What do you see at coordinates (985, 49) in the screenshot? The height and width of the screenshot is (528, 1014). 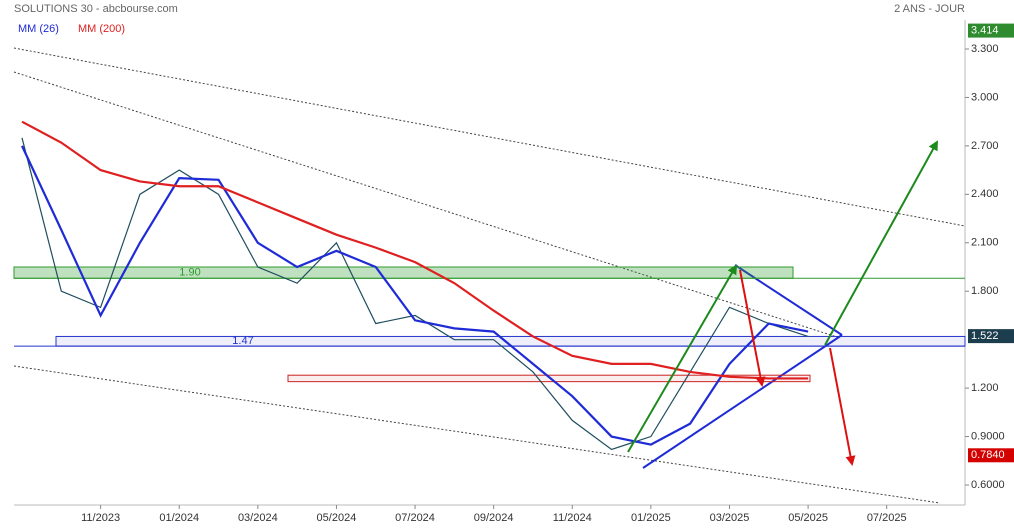 I see `y-tick-label: 3.300` at bounding box center [985, 49].